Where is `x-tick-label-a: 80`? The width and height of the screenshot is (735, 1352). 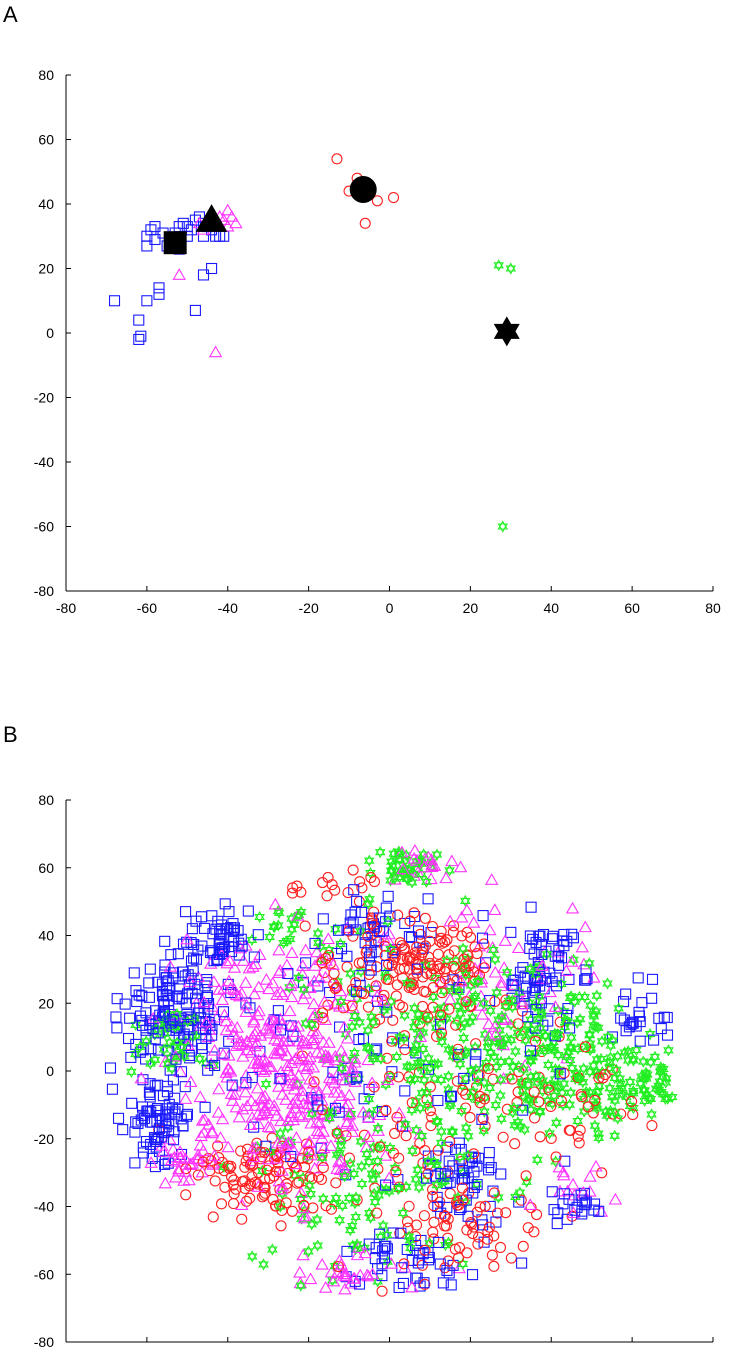
x-tick-label-a: 80 is located at coordinates (713, 608).